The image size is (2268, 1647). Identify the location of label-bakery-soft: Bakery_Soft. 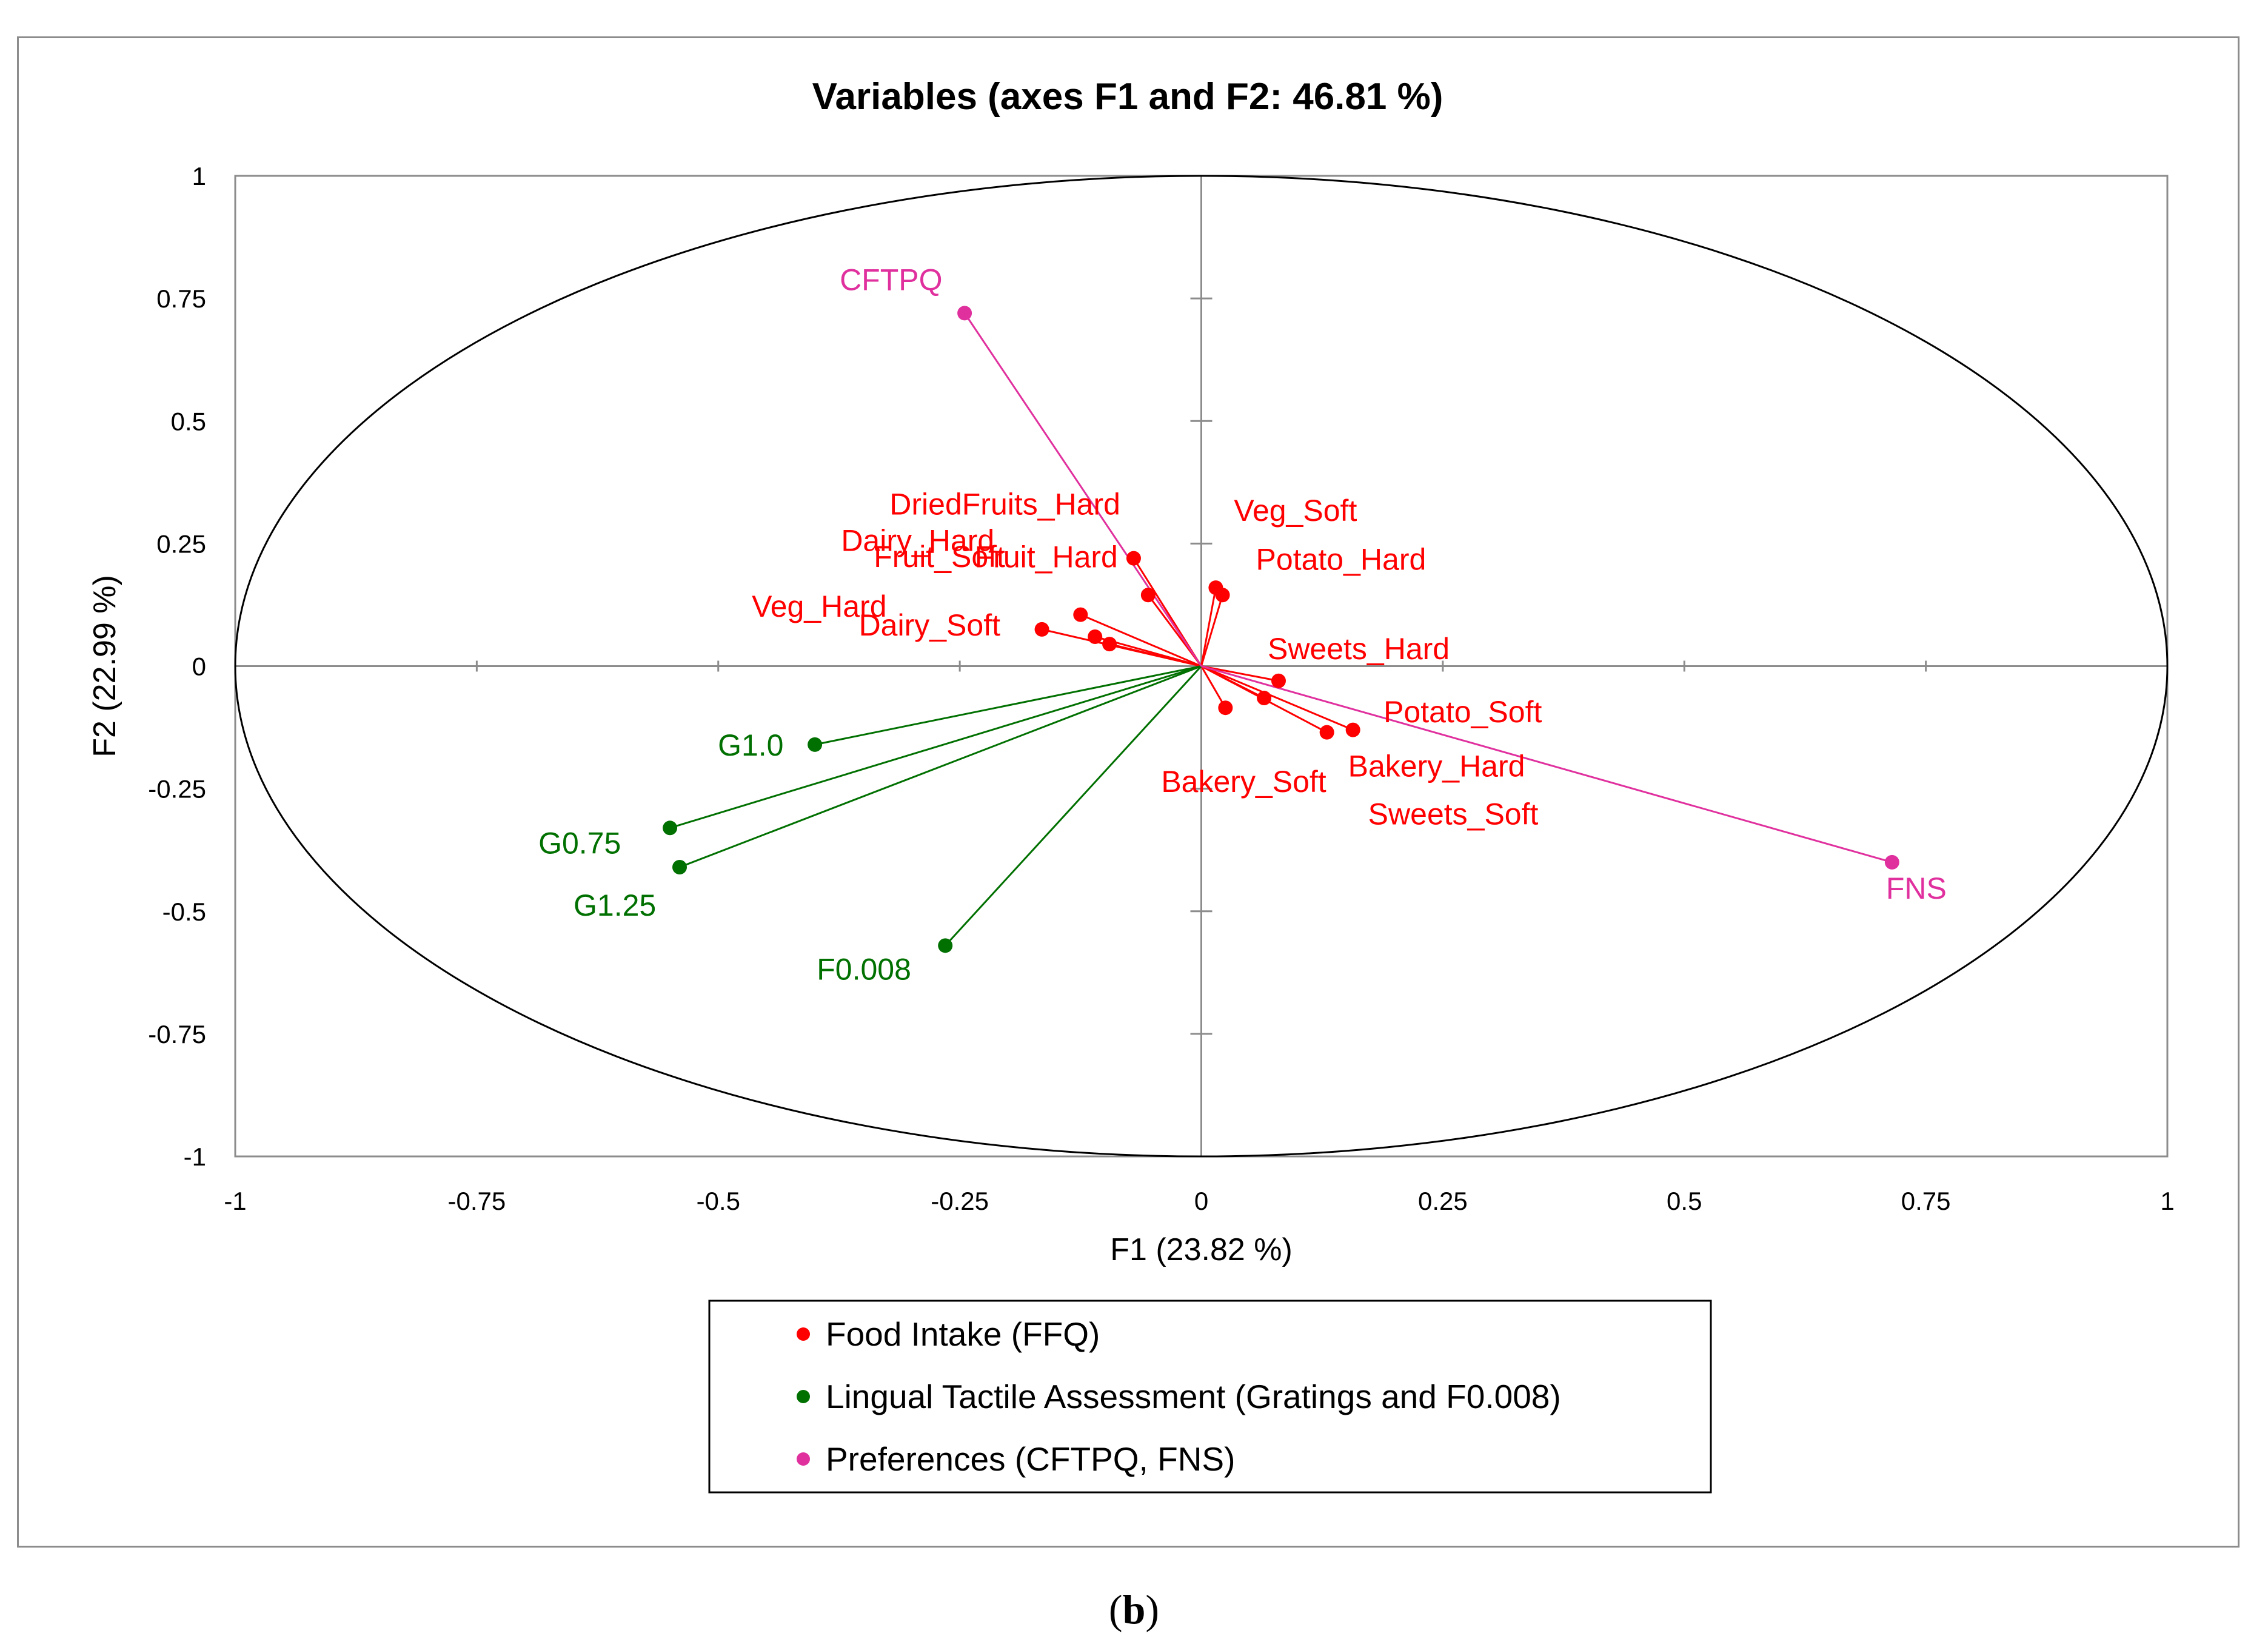
(1244, 782).